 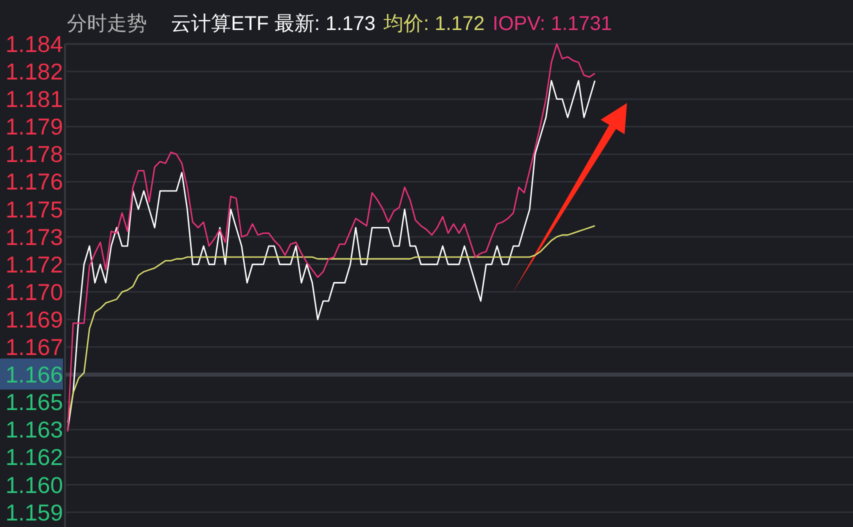 What do you see at coordinates (34, 237) in the screenshot?
I see `y-tick-label: 1.173` at bounding box center [34, 237].